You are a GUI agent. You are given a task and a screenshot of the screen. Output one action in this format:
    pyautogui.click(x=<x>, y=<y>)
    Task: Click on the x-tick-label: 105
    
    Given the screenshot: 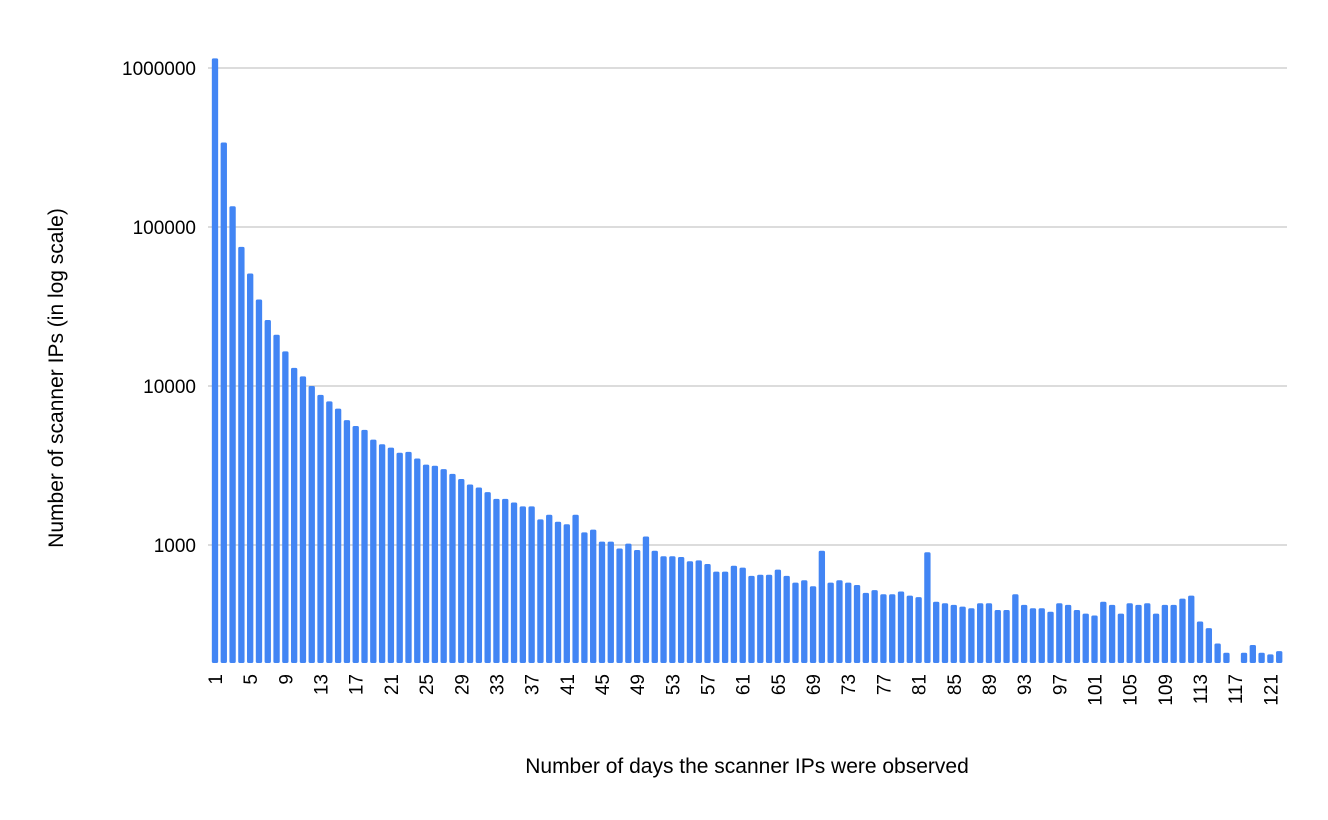 What is the action you would take?
    pyautogui.click(x=1131, y=690)
    